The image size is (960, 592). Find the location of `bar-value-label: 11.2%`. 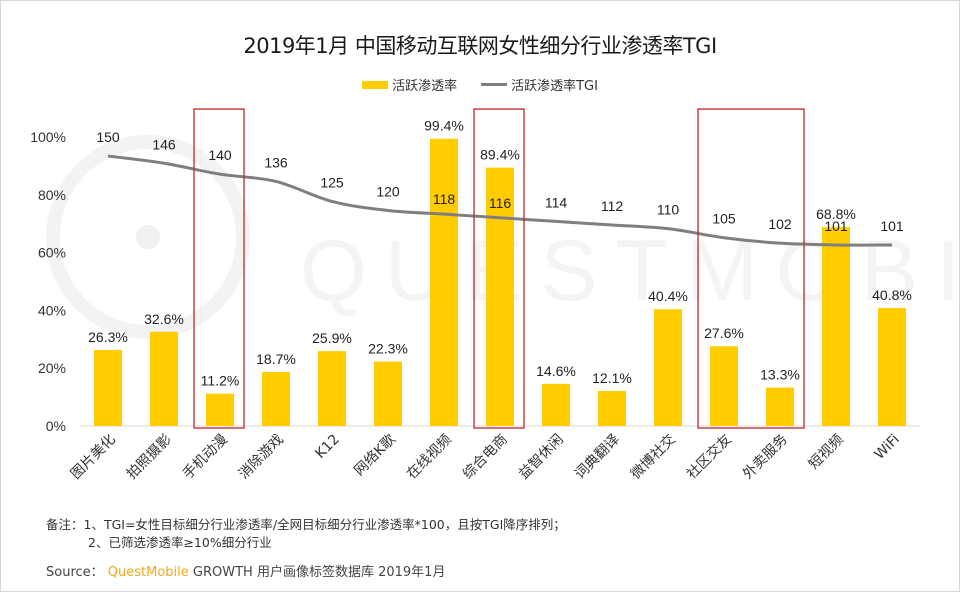

bar-value-label: 11.2% is located at coordinates (220, 381).